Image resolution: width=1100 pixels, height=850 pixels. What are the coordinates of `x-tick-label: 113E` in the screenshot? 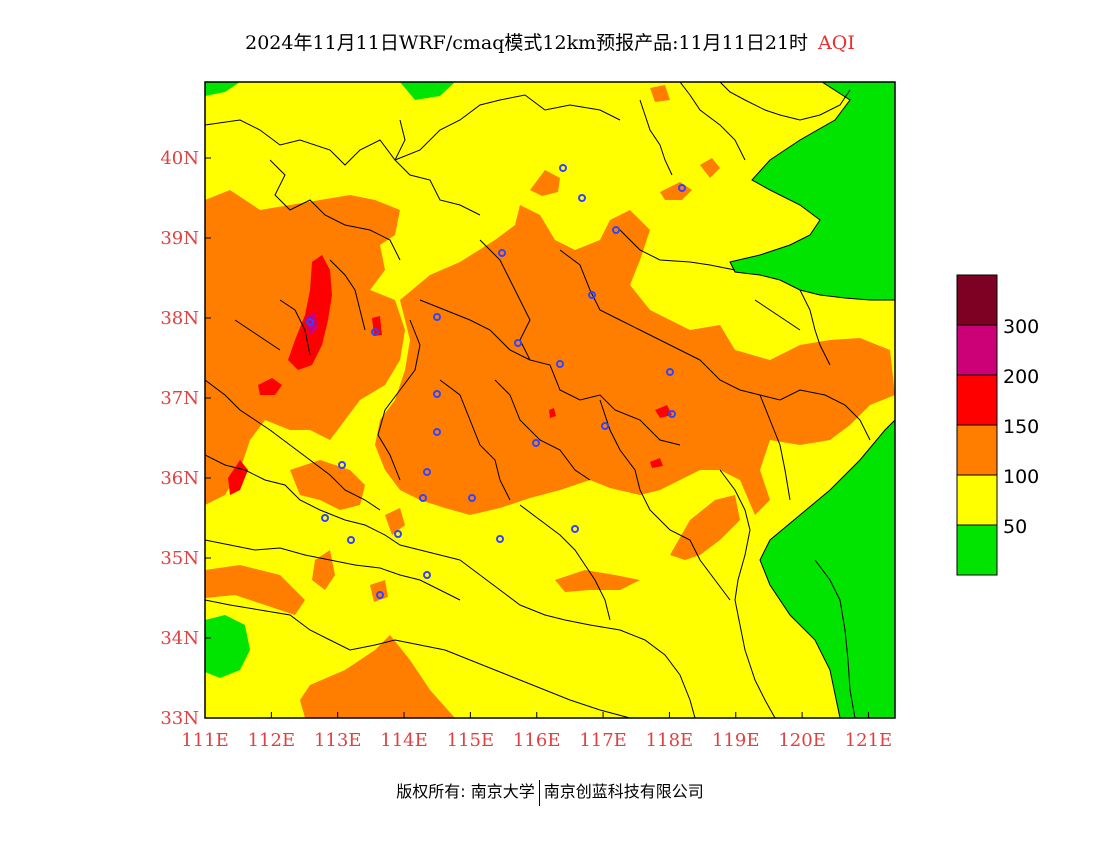 It's located at (338, 740).